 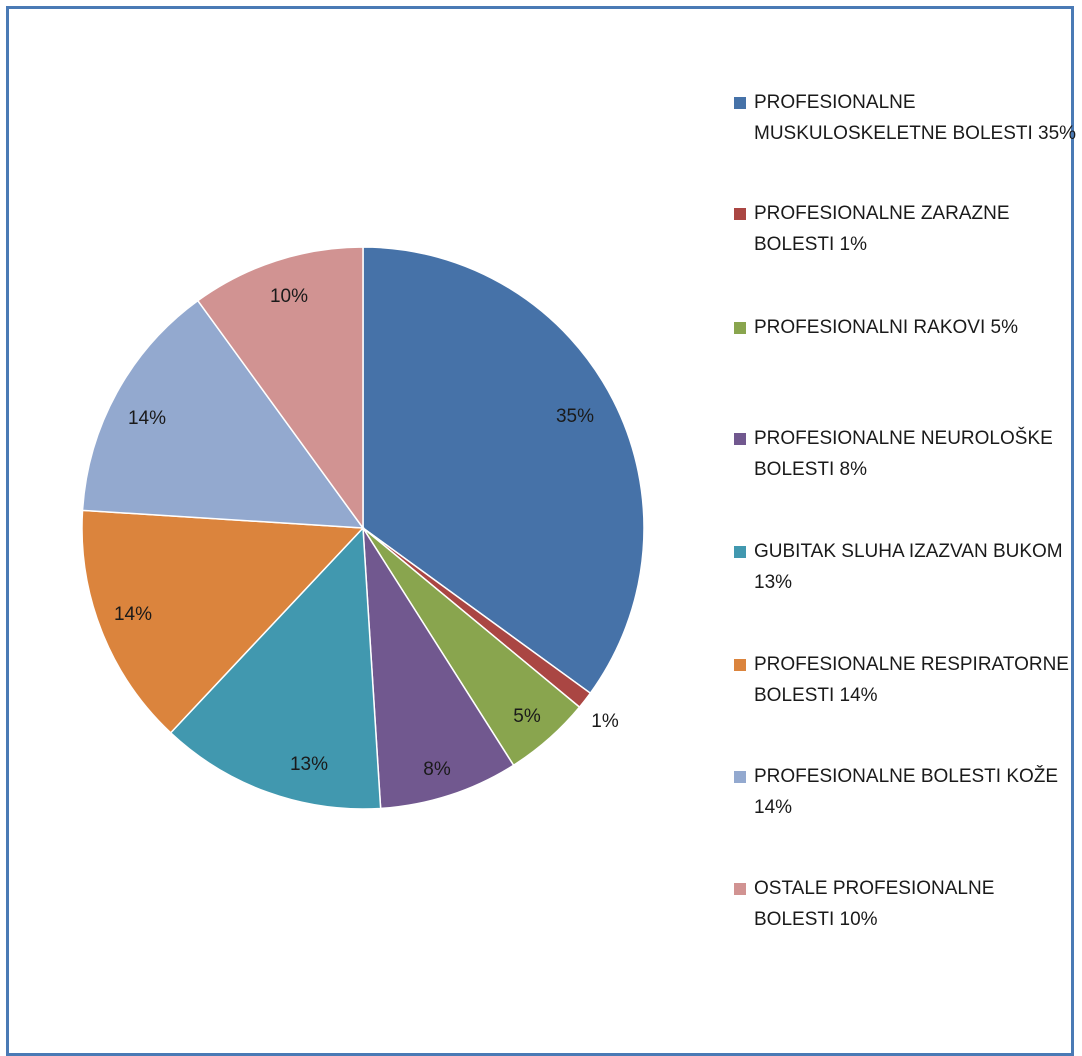 I want to click on legend-label: PROFESIONALNE RESPIRATORNE BOLESTI 14%, so click(x=911, y=680).